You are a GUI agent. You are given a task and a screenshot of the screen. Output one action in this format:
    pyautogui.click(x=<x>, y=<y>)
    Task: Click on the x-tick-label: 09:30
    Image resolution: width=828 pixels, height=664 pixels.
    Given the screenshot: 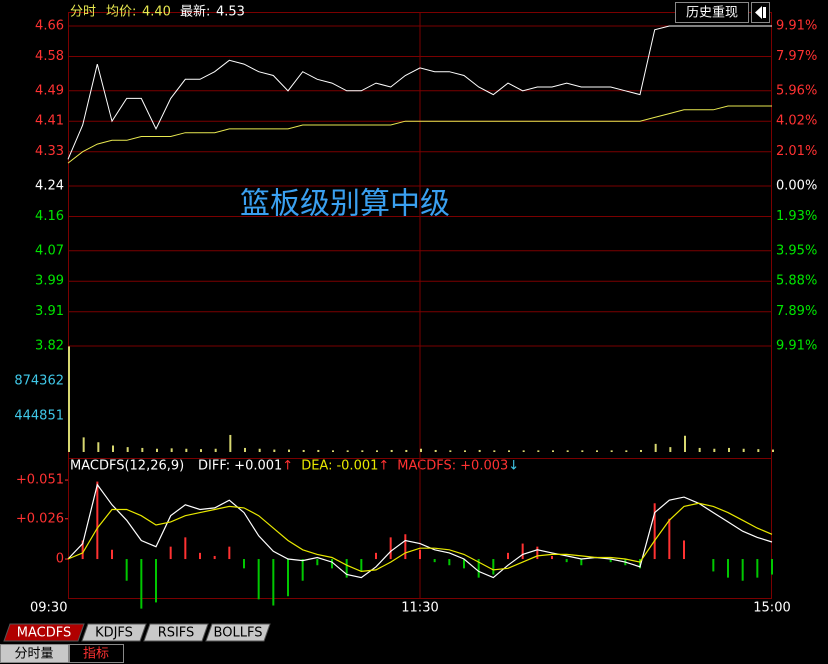 What is the action you would take?
    pyautogui.click(x=48, y=608)
    